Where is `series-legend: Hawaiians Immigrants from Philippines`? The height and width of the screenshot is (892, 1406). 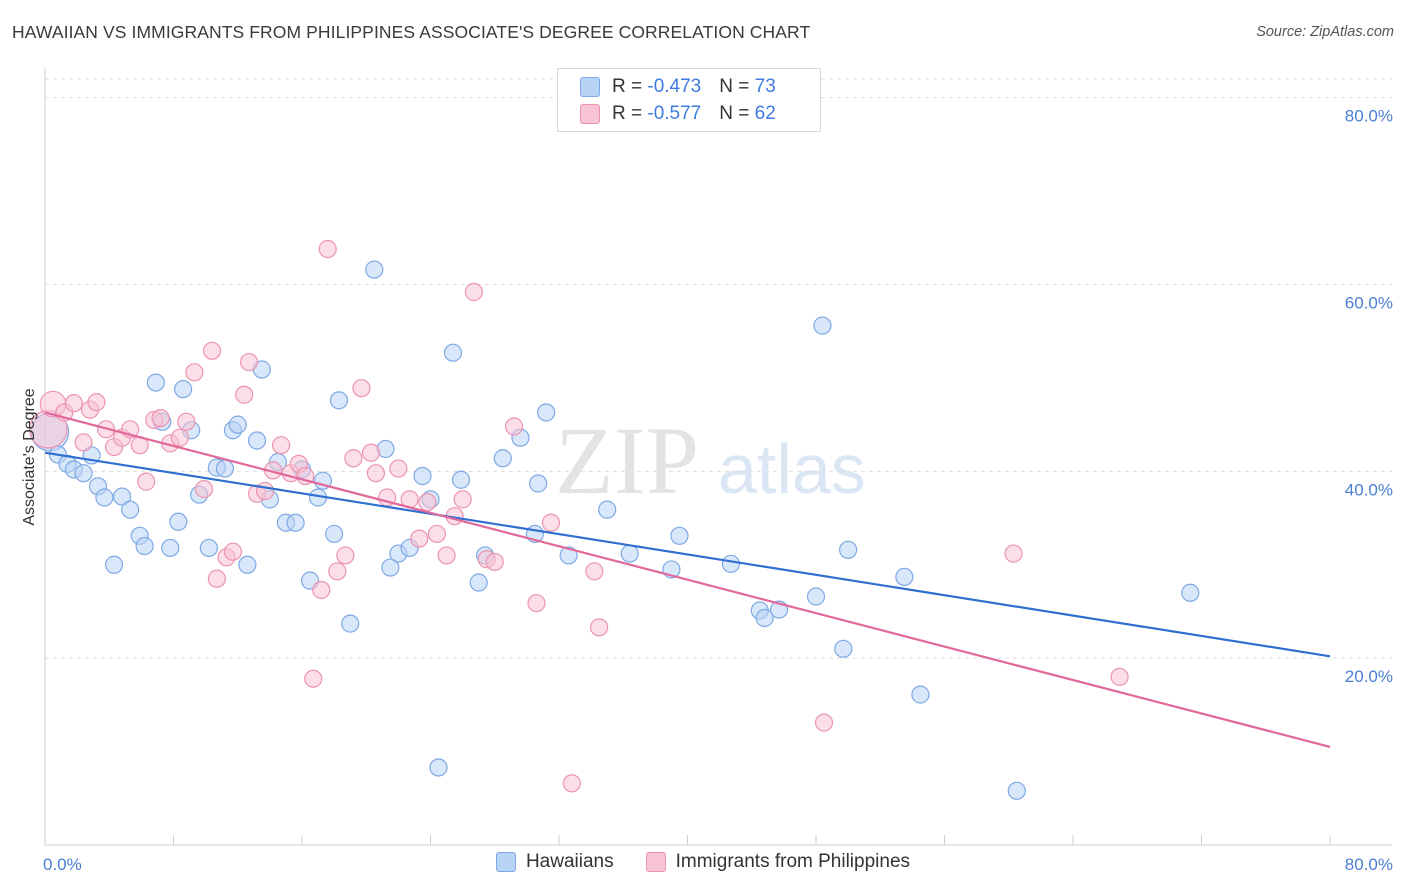
series-legend: Hawaiians Immigrants from Philippines is located at coordinates (703, 862).